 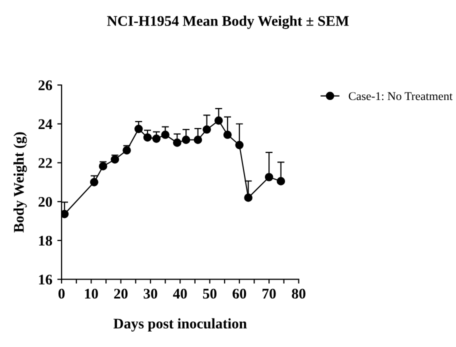 What do you see at coordinates (20, 182) in the screenshot?
I see `y-axis-title: Body Weight (g)` at bounding box center [20, 182].